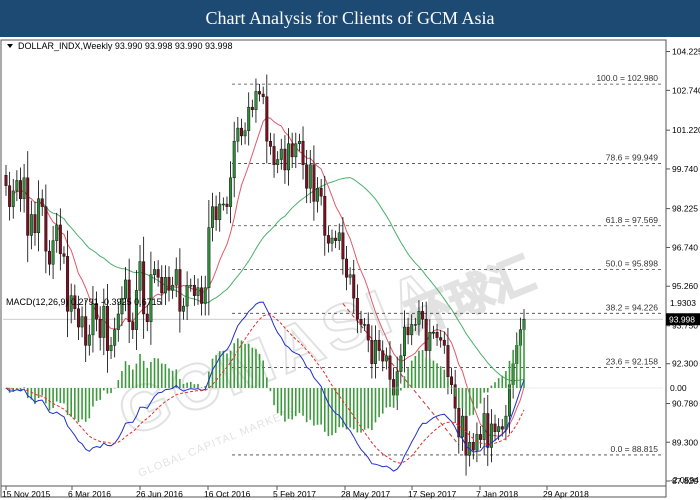 Image resolution: width=700 pixels, height=500 pixels. What do you see at coordinates (89, 494) in the screenshot?
I see `time-tick-label: 6 Mar 2016` at bounding box center [89, 494].